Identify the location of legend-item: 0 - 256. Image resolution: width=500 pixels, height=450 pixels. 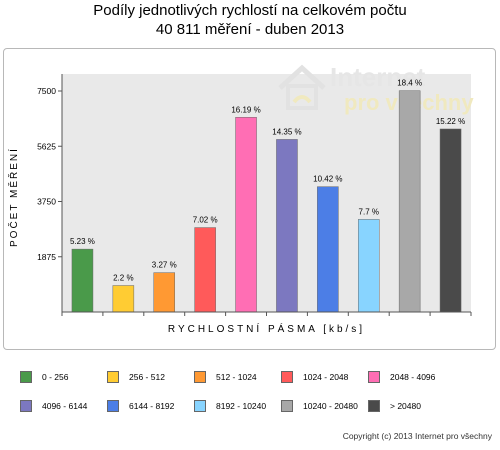
(44, 377).